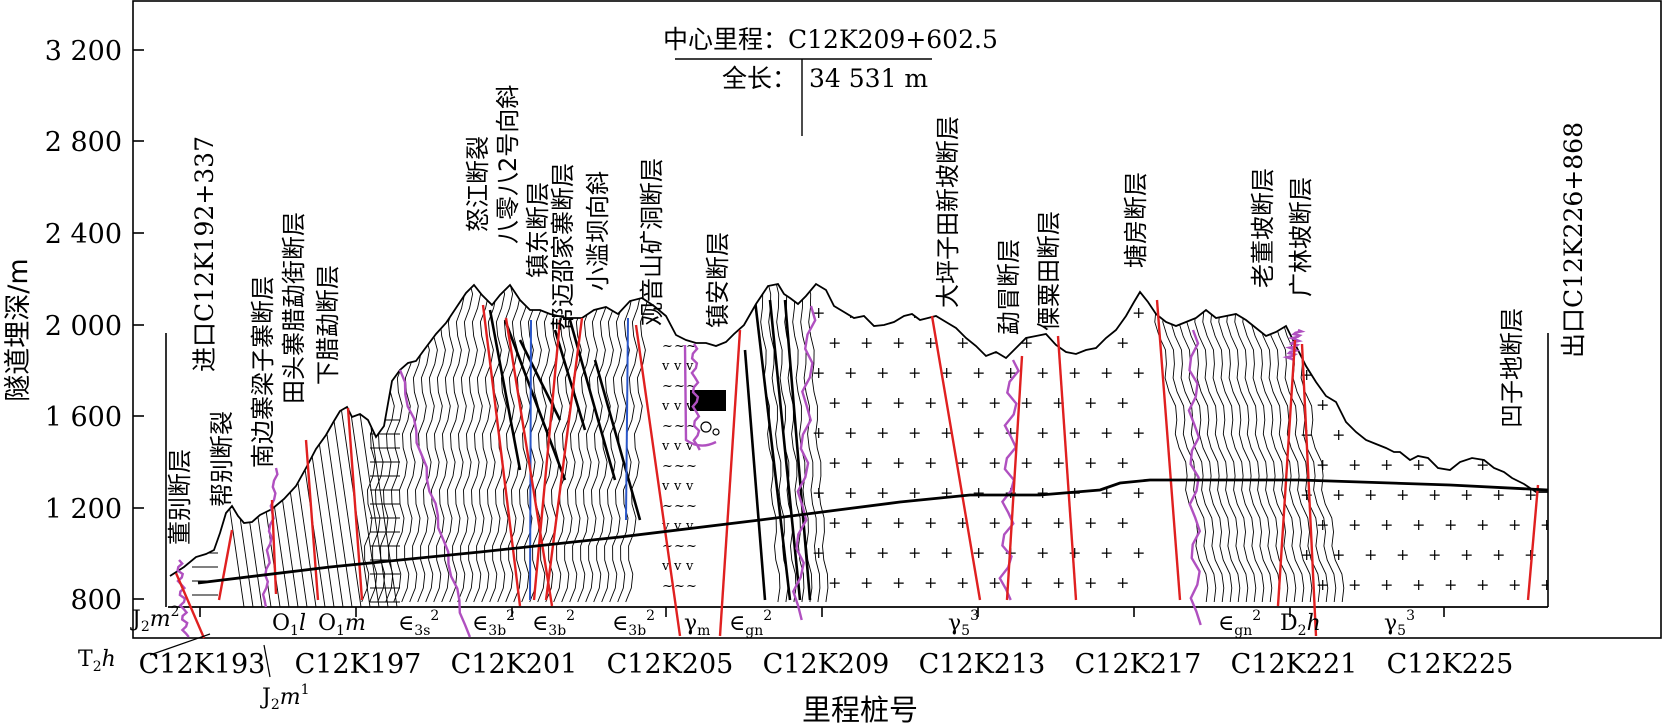 This screenshot has height=727, width=1662. I want to click on sedimentary-hatch-pattern, so click(305, 503).